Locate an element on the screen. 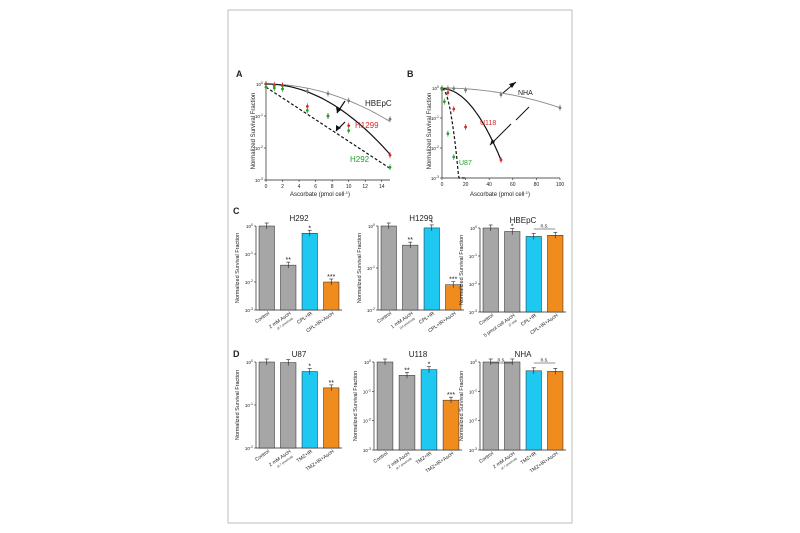  panel-b-points is located at coordinates (501, 124).